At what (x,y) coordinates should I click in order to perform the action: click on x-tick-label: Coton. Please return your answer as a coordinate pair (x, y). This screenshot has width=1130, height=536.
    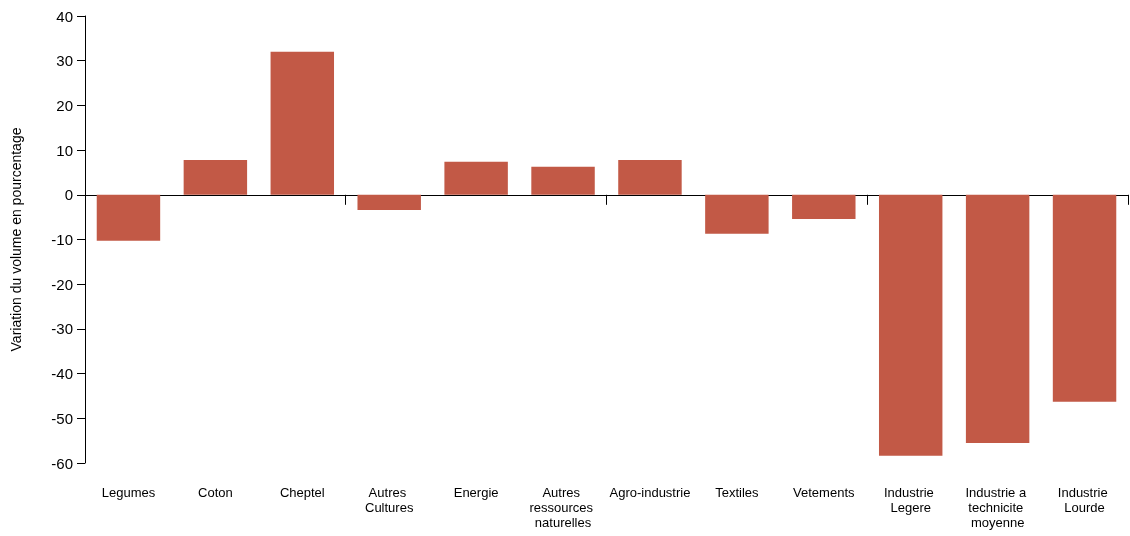
    Looking at the image, I should click on (215, 492).